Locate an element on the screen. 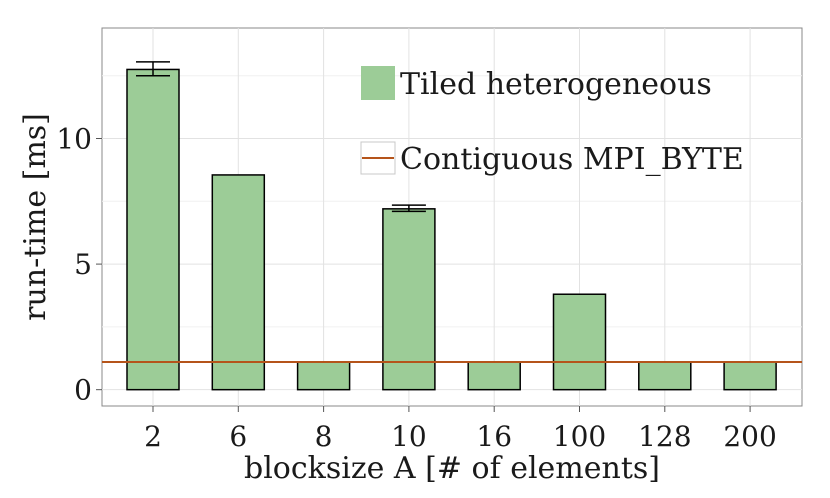  x-tick-label: 8 is located at coordinates (324, 436).